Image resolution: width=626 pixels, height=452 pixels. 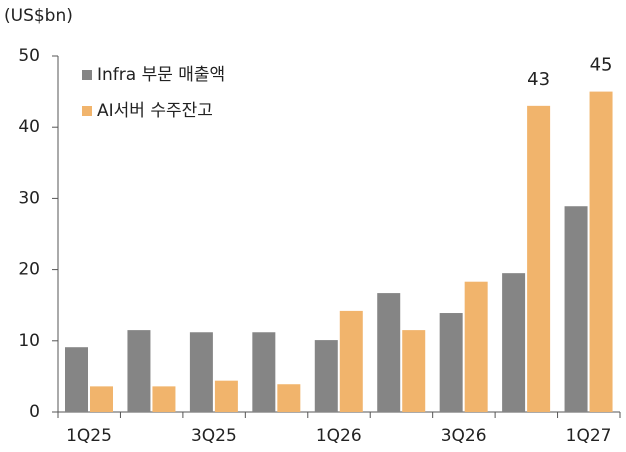 What do you see at coordinates (29, 270) in the screenshot?
I see `y-tick-label: 20` at bounding box center [29, 270].